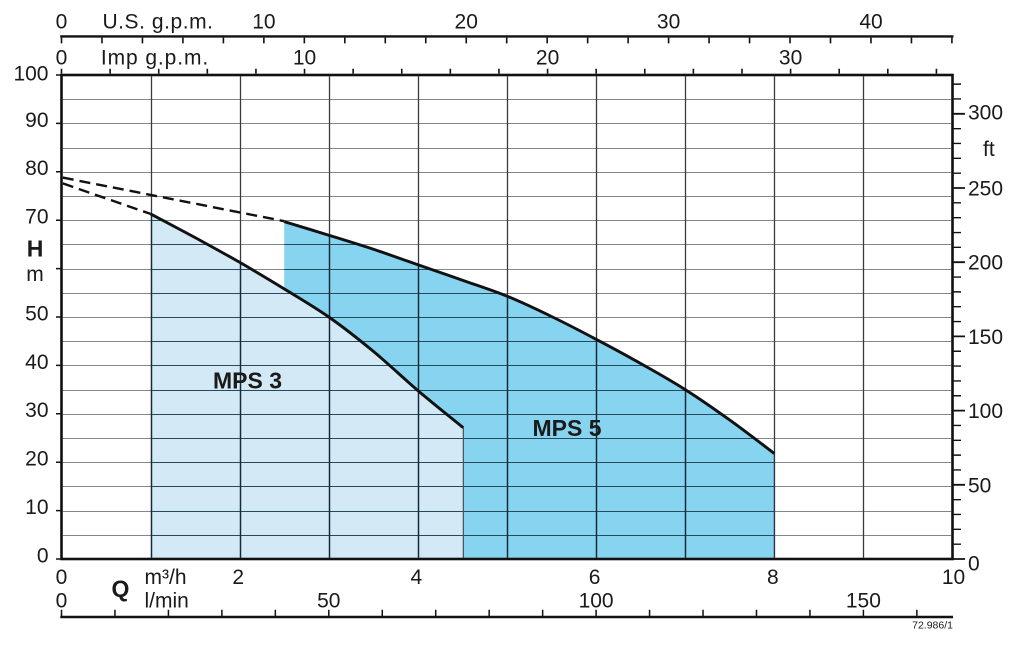 This screenshot has width=1018, height=645. What do you see at coordinates (985, 112) in the screenshot?
I see `svg-text: 300` at bounding box center [985, 112].